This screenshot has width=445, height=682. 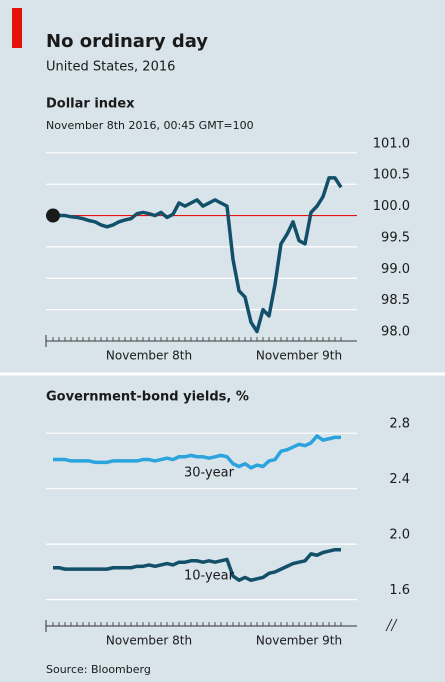 I want to click on subtitle: United States, 2016, so click(x=110, y=67).